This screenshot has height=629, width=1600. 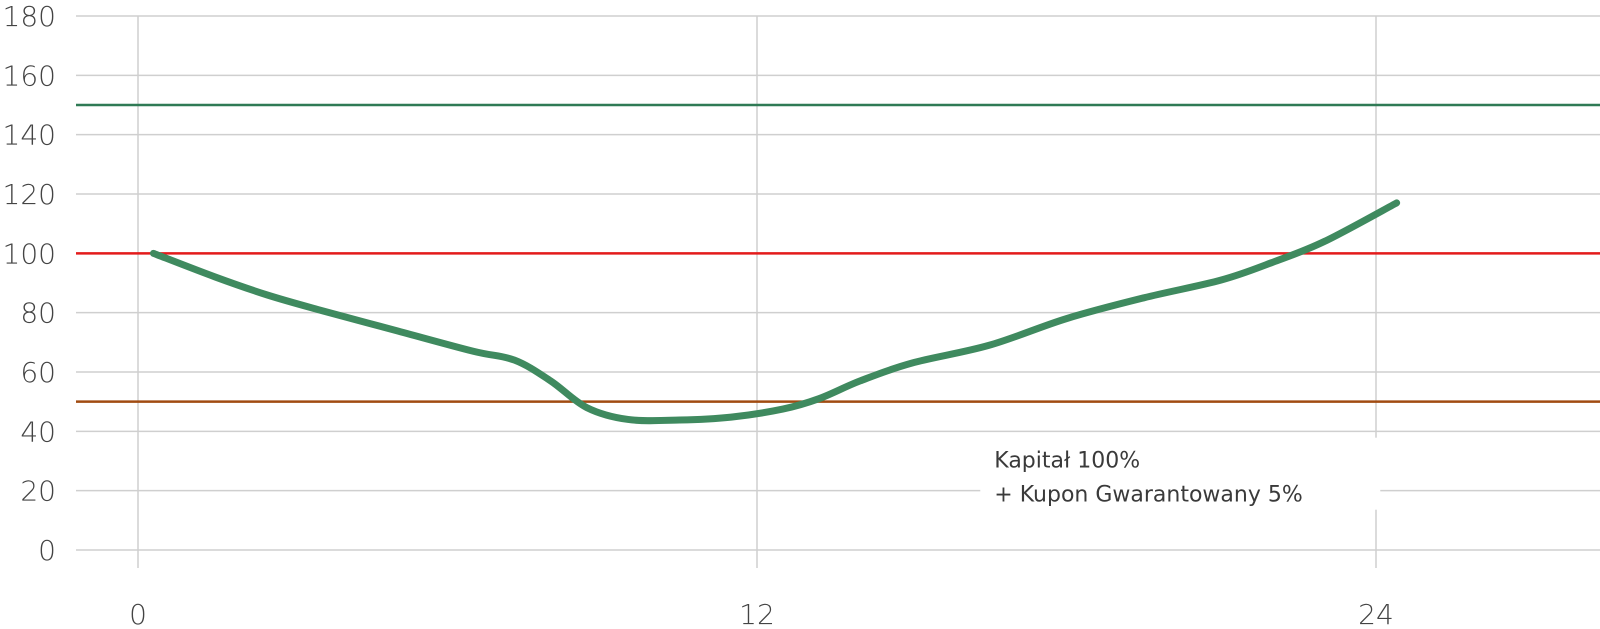 What do you see at coordinates (29, 194) in the screenshot?
I see `y-tick-label: 120` at bounding box center [29, 194].